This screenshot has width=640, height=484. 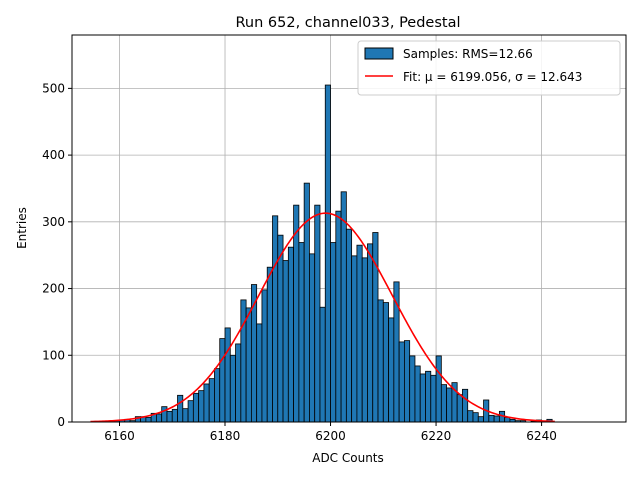 I want to click on y-tick-label: 200, so click(x=53, y=289).